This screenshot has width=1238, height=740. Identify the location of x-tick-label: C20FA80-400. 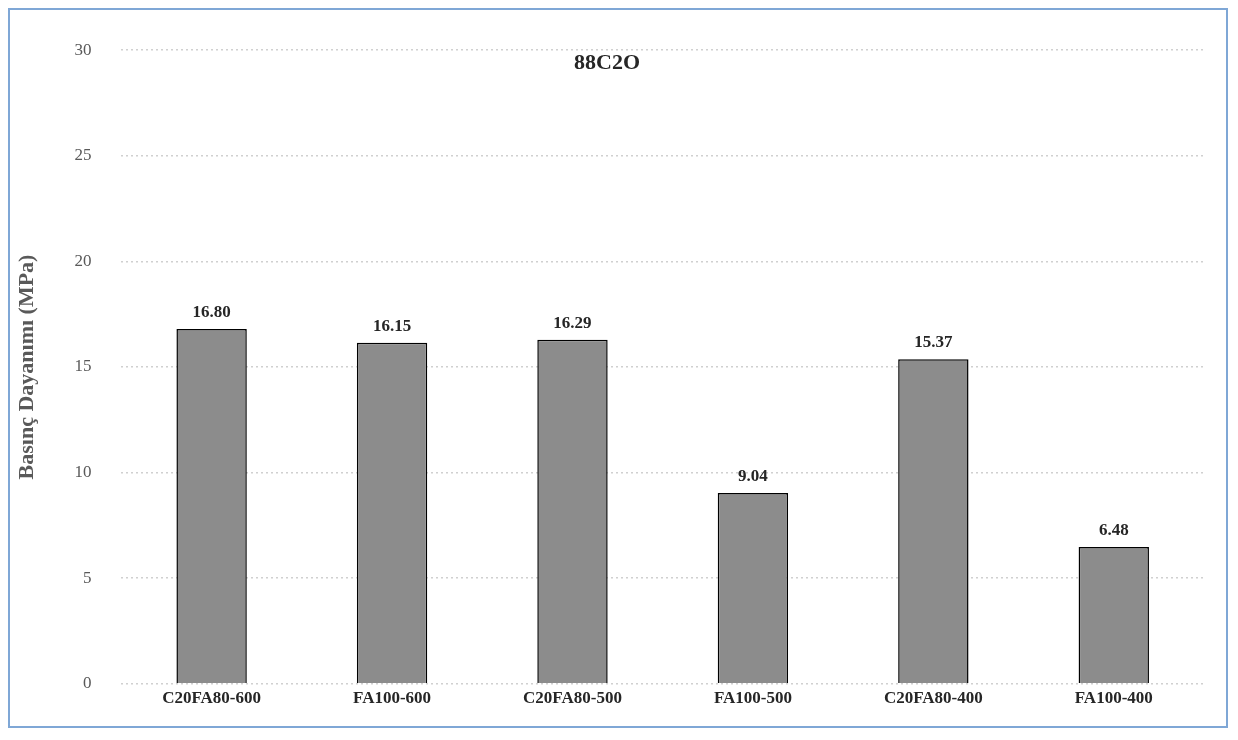
(933, 697).